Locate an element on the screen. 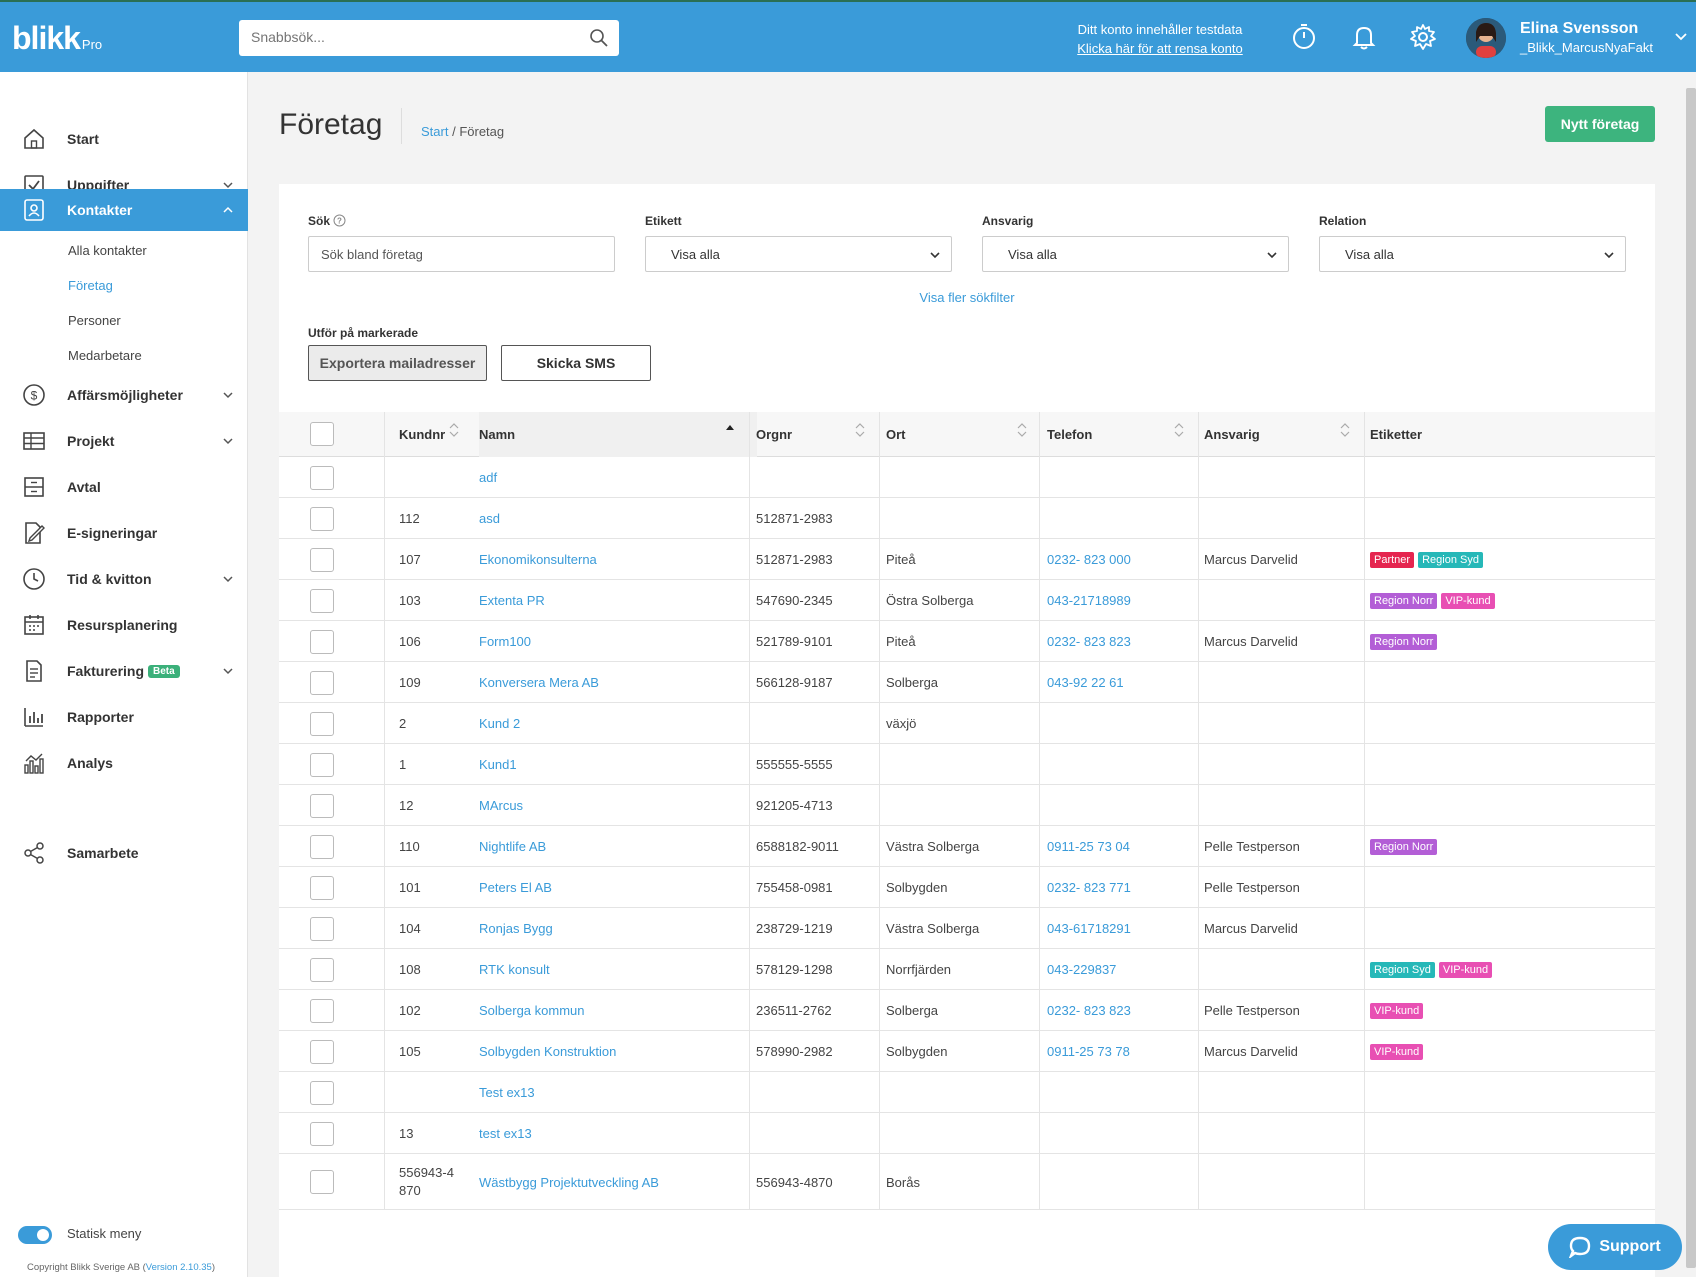 The width and height of the screenshot is (1696, 1277). sidebar-subitem-medarbetare: Medarbetare is located at coordinates (105, 355).